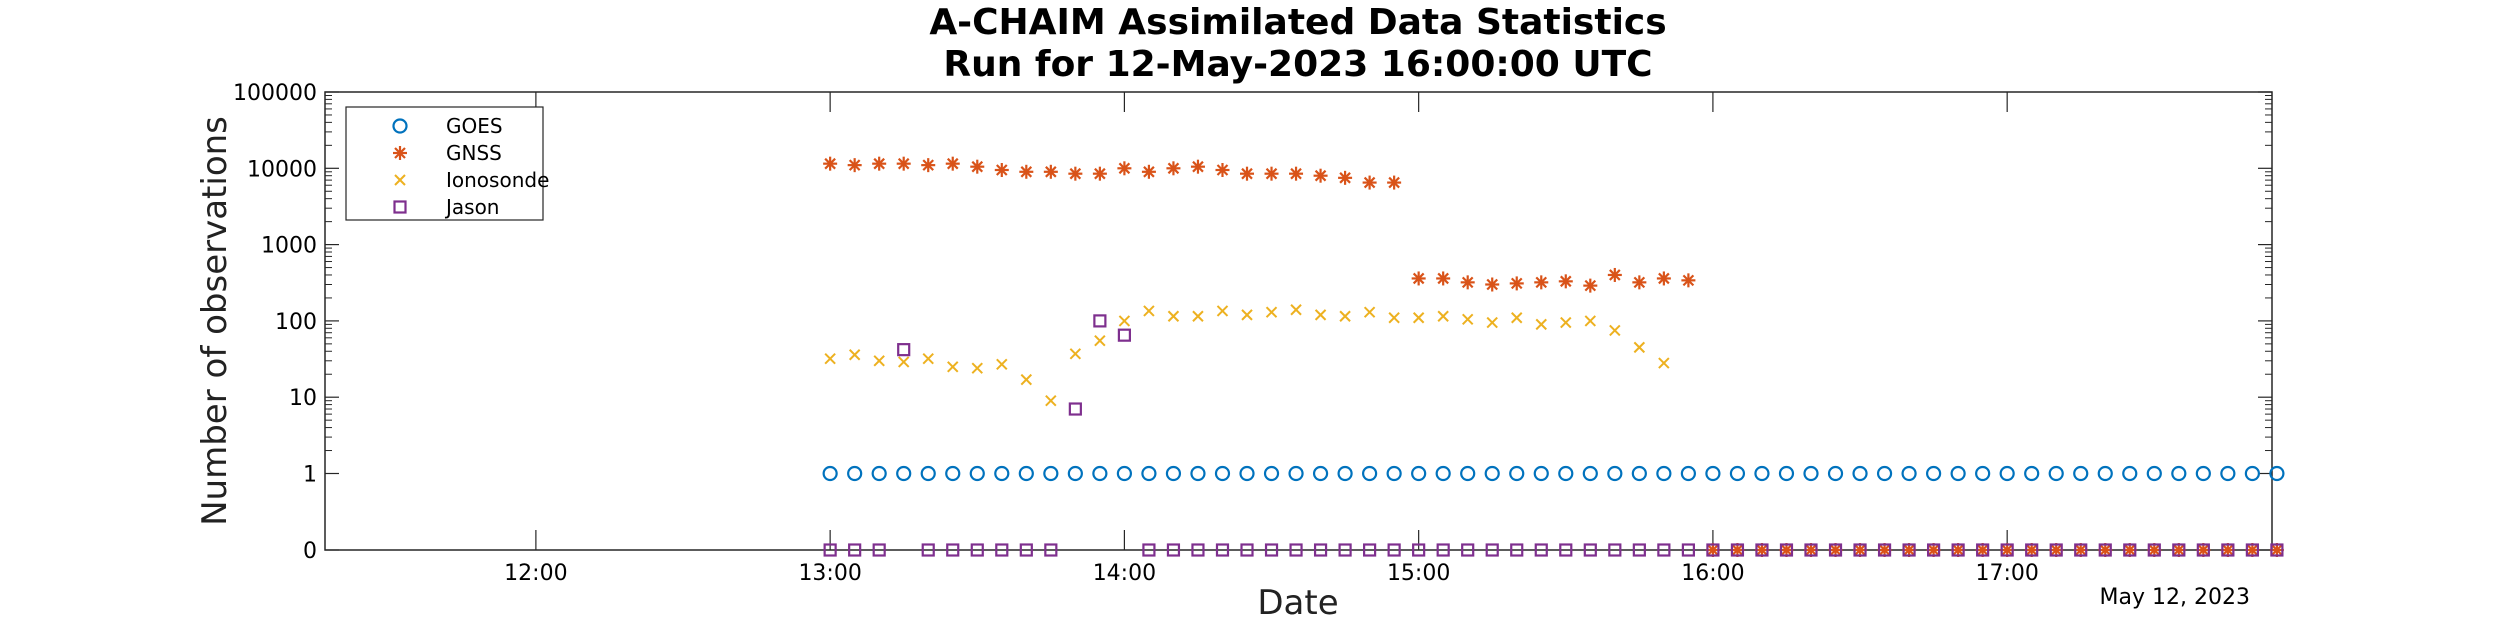 The image size is (2500, 625). I want to click on series-goes, so click(1553, 473).